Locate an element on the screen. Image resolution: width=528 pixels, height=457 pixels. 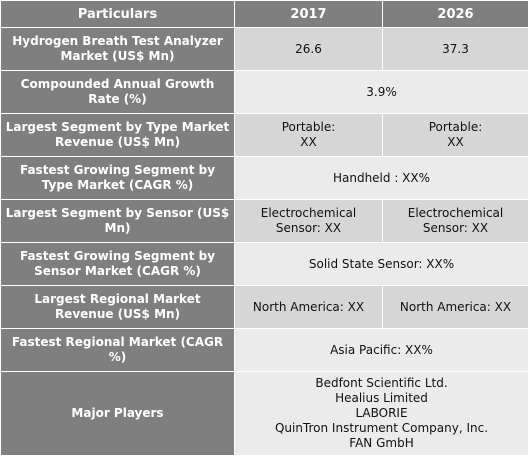
value-2017: Electrochemical Sensor: XX is located at coordinates (308, 221).